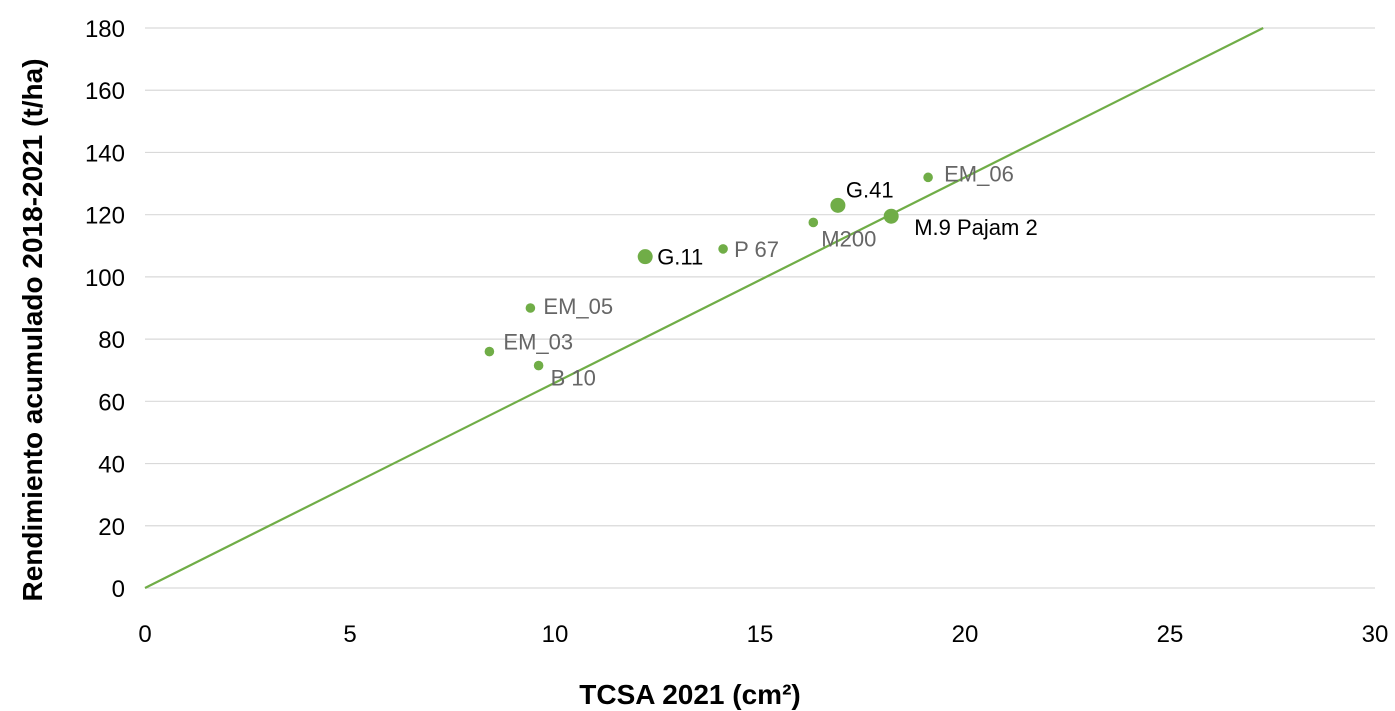 The width and height of the screenshot is (1395, 711). Describe the element at coordinates (689, 694) in the screenshot. I see `x-axis-title: TCSA 2021 (cm²)` at that location.